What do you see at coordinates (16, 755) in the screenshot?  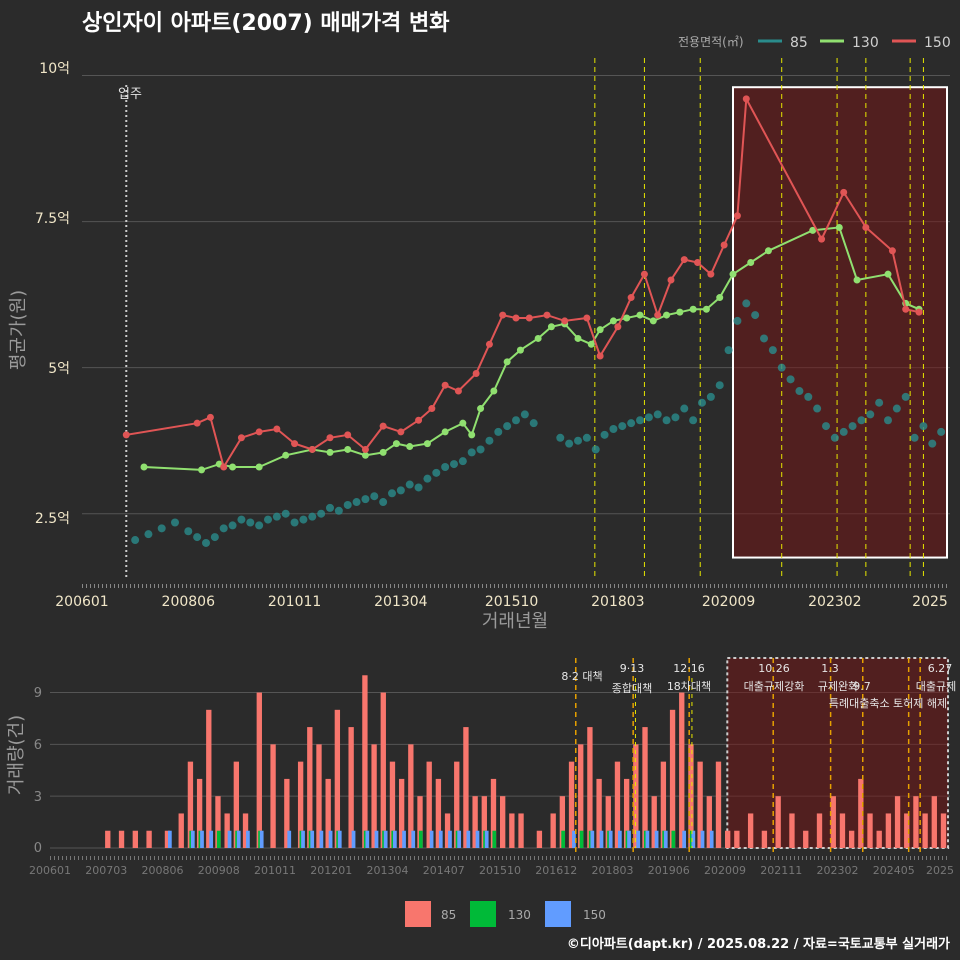 I see `bar-y-axis-label: 거래량(건)` at bounding box center [16, 755].